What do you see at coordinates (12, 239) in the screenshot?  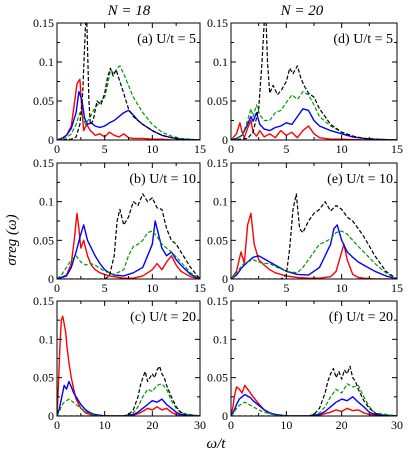 I see `y-axis-label: σreg (ω)` at bounding box center [12, 239].